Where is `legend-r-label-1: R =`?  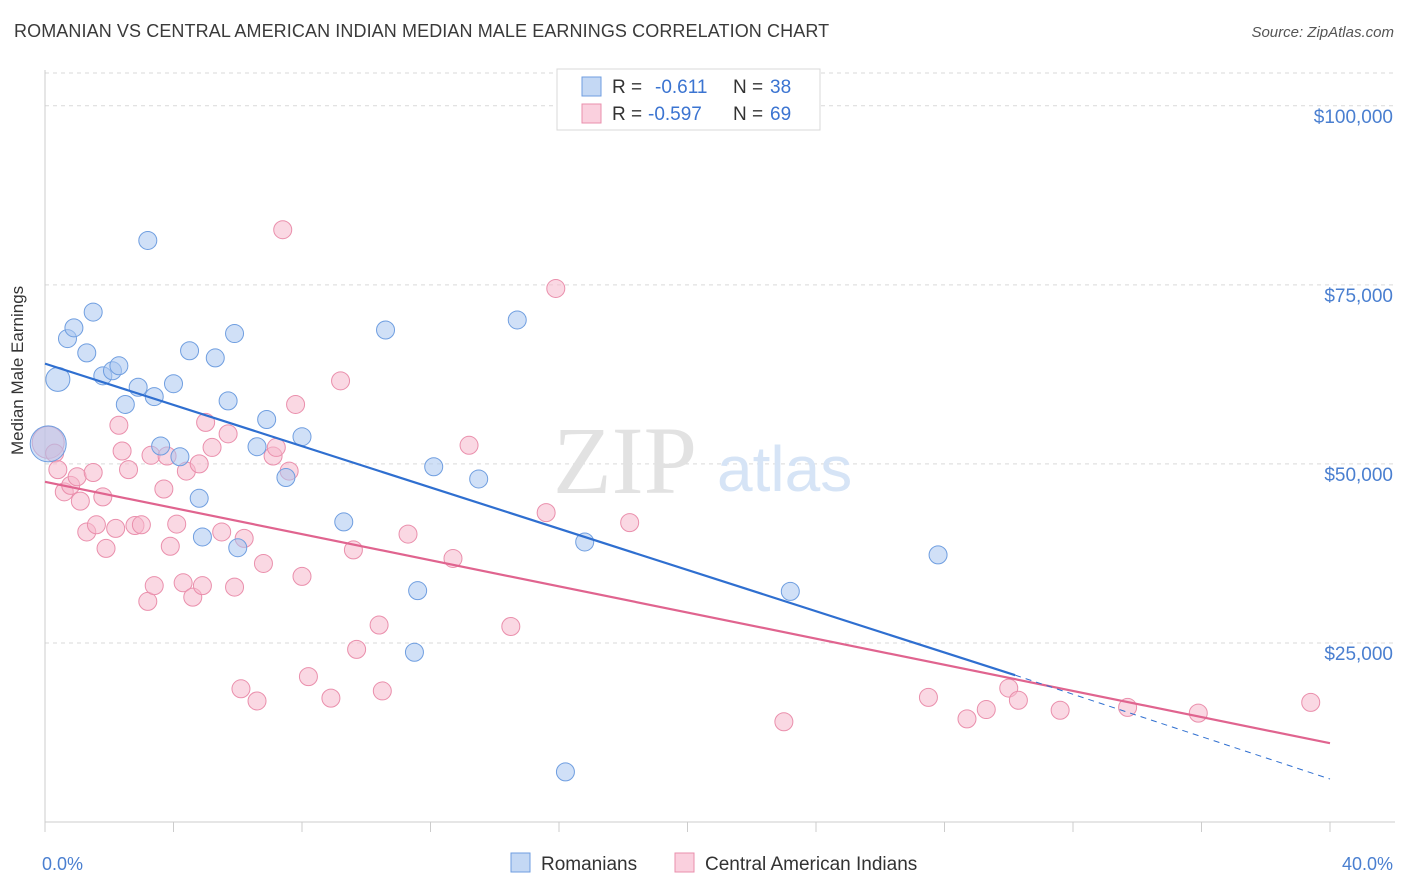 legend-r-label-1: R = is located at coordinates (627, 87).